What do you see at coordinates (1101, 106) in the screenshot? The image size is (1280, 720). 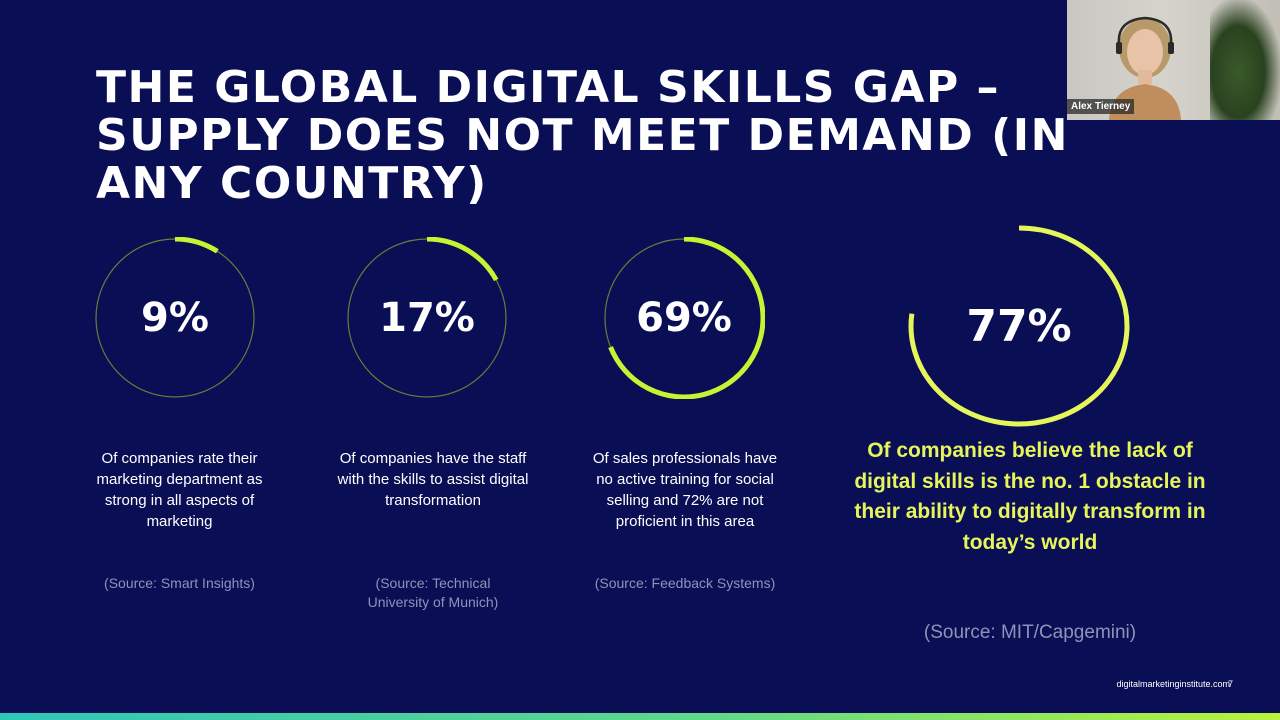 I see `participant-name-label: Alex Tierney` at bounding box center [1101, 106].